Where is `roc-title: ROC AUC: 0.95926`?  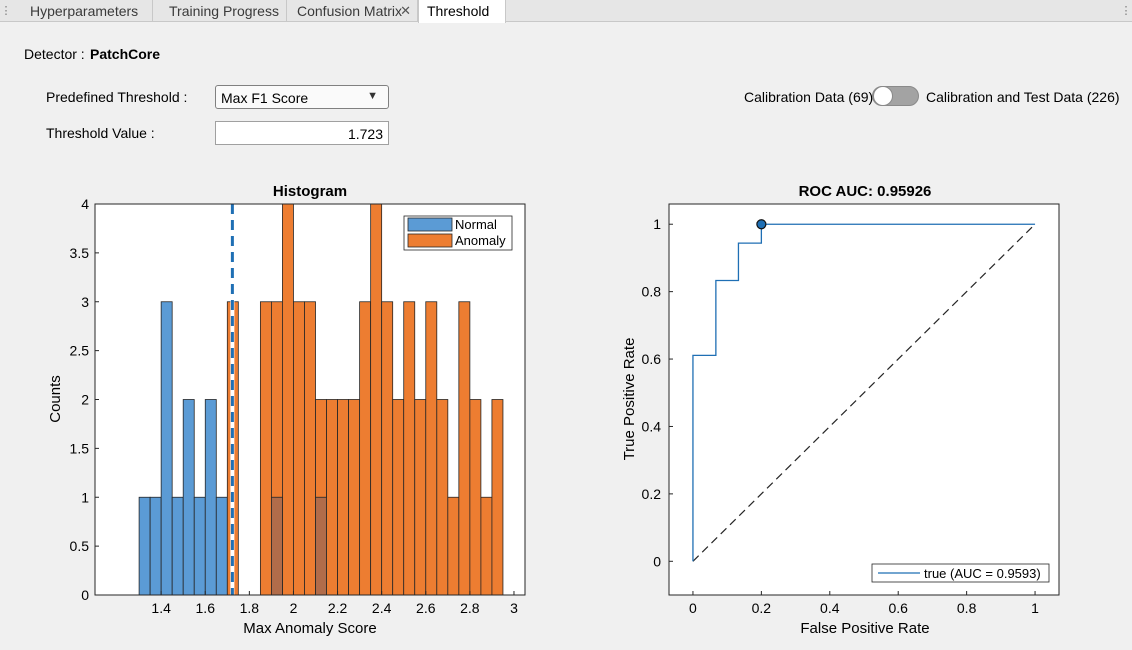 roc-title: ROC AUC: 0.95926 is located at coordinates (865, 191).